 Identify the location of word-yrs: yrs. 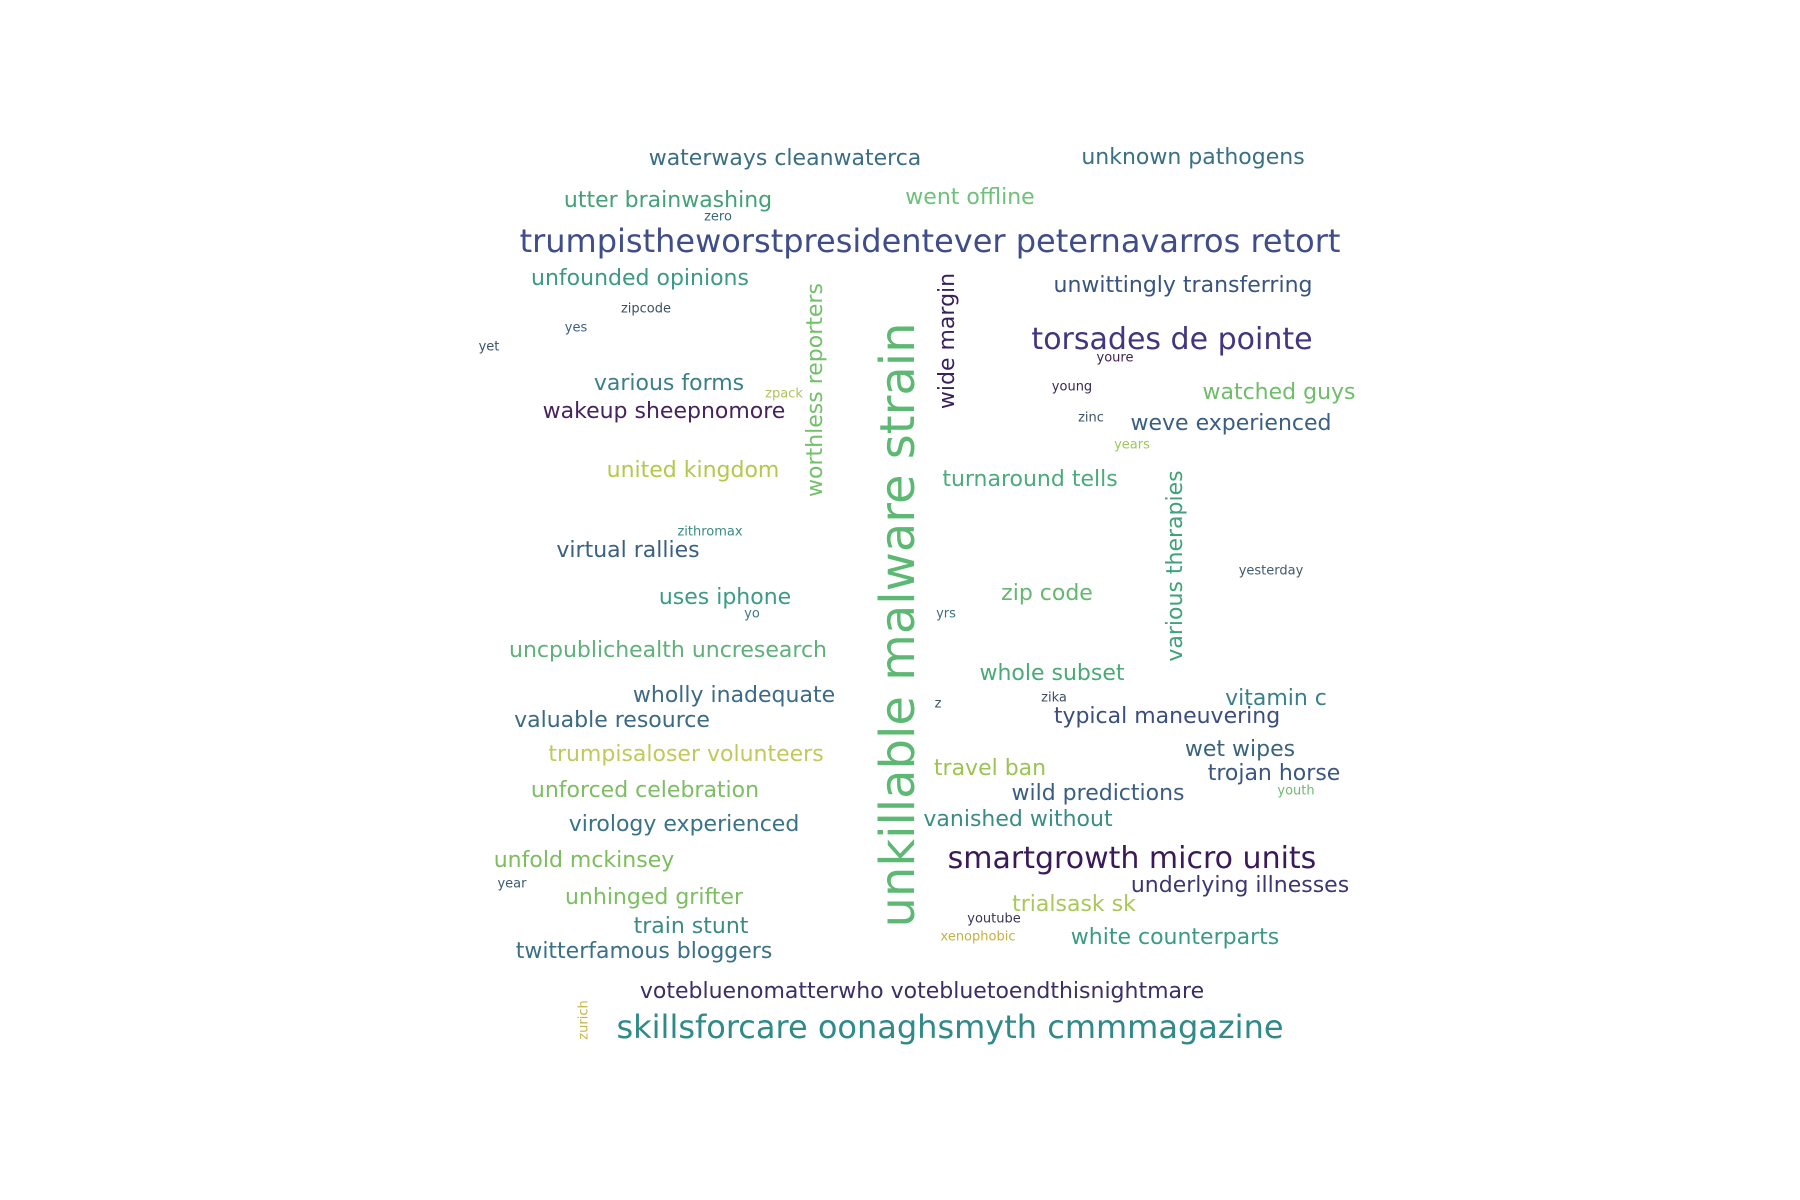
(946, 614).